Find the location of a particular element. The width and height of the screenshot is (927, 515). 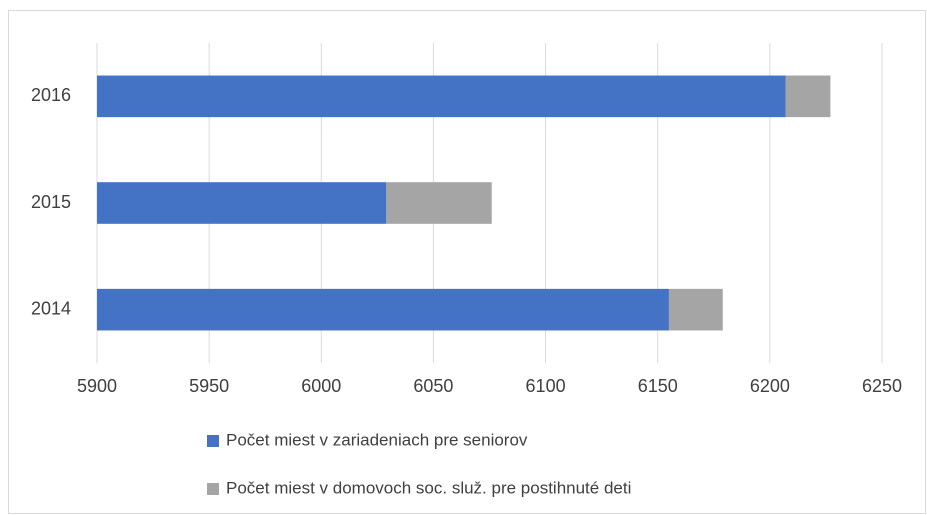

x-tick-label: 6050 is located at coordinates (433, 386).